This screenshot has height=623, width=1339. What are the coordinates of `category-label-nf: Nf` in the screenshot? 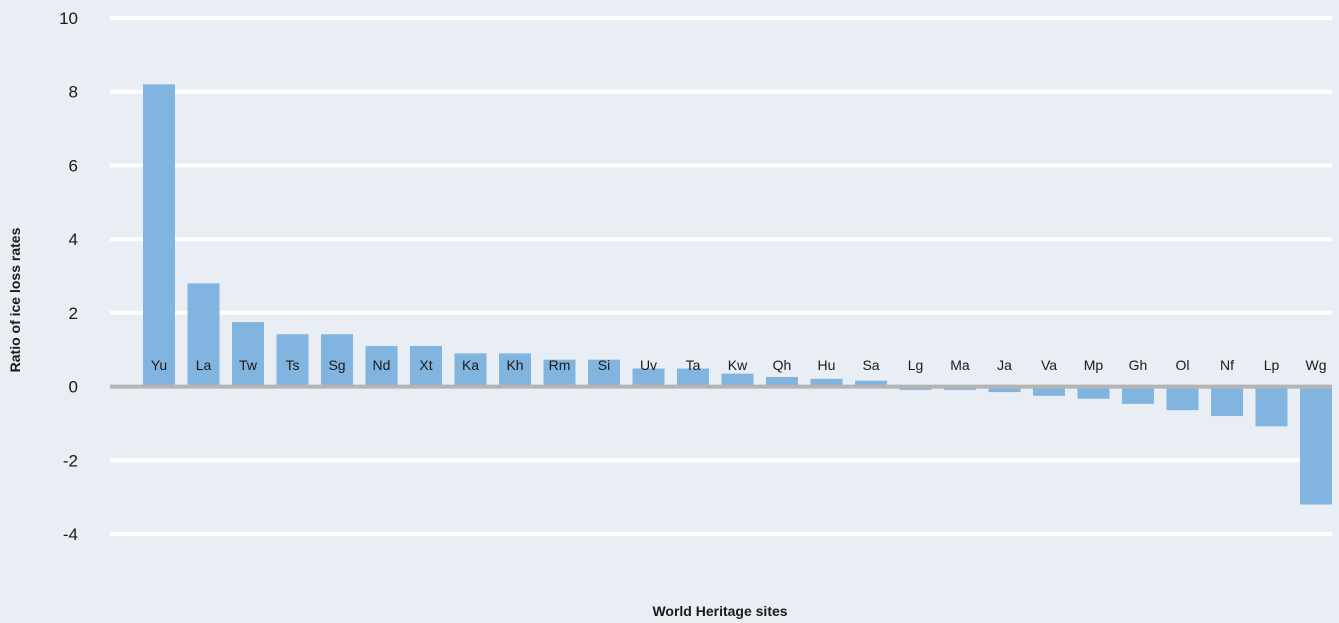 It's located at (1227, 365).